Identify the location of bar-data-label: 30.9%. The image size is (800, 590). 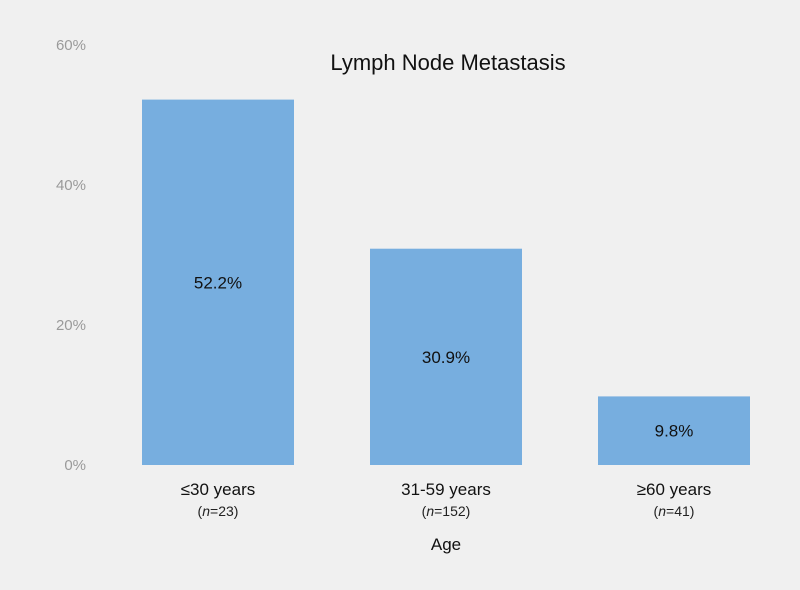
(446, 357).